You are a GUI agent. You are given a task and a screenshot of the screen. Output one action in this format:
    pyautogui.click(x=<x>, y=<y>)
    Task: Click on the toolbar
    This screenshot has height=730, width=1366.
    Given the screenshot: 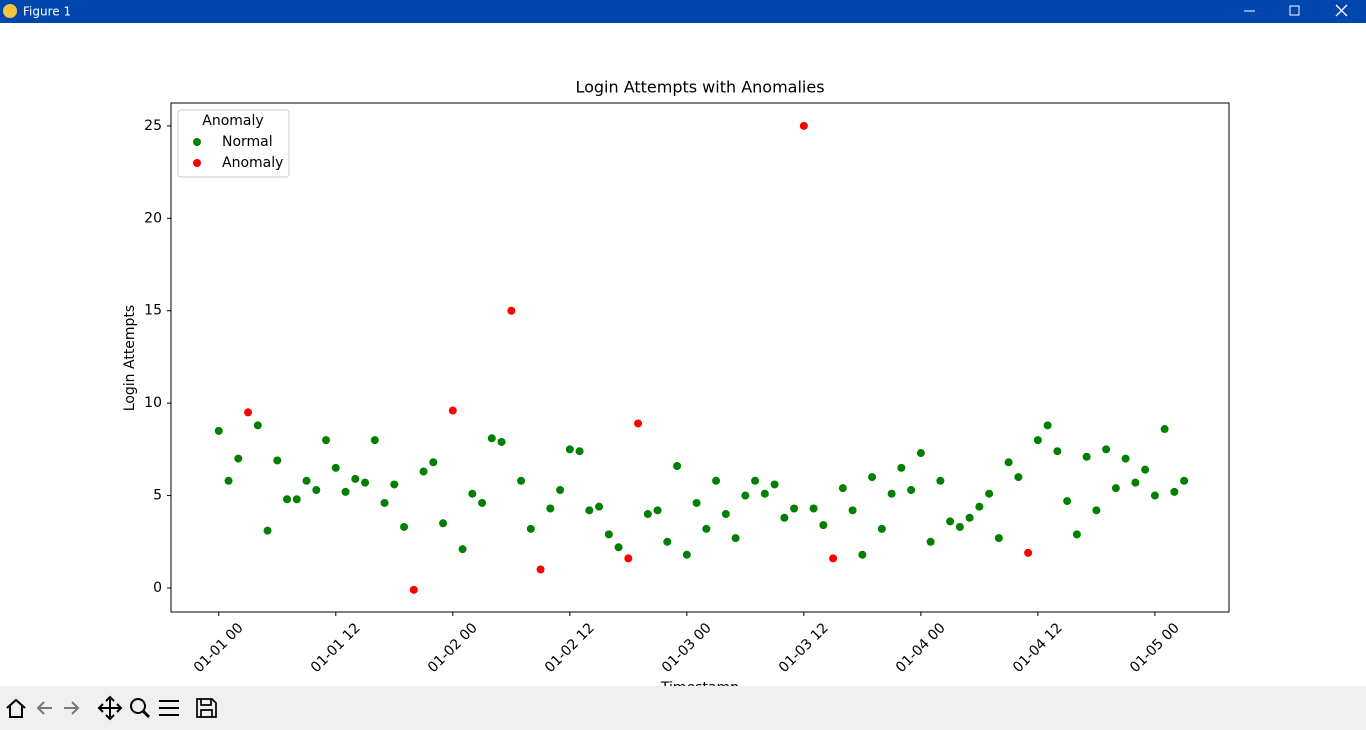 What is the action you would take?
    pyautogui.click(x=683, y=708)
    